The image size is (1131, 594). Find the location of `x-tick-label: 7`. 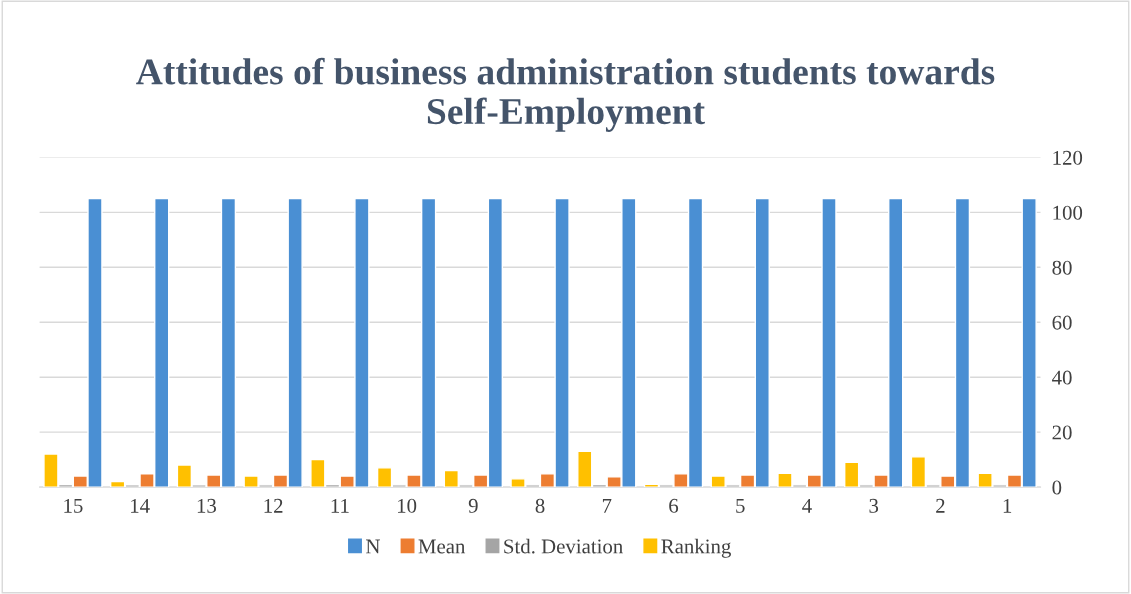

x-tick-label: 7 is located at coordinates (607, 506).